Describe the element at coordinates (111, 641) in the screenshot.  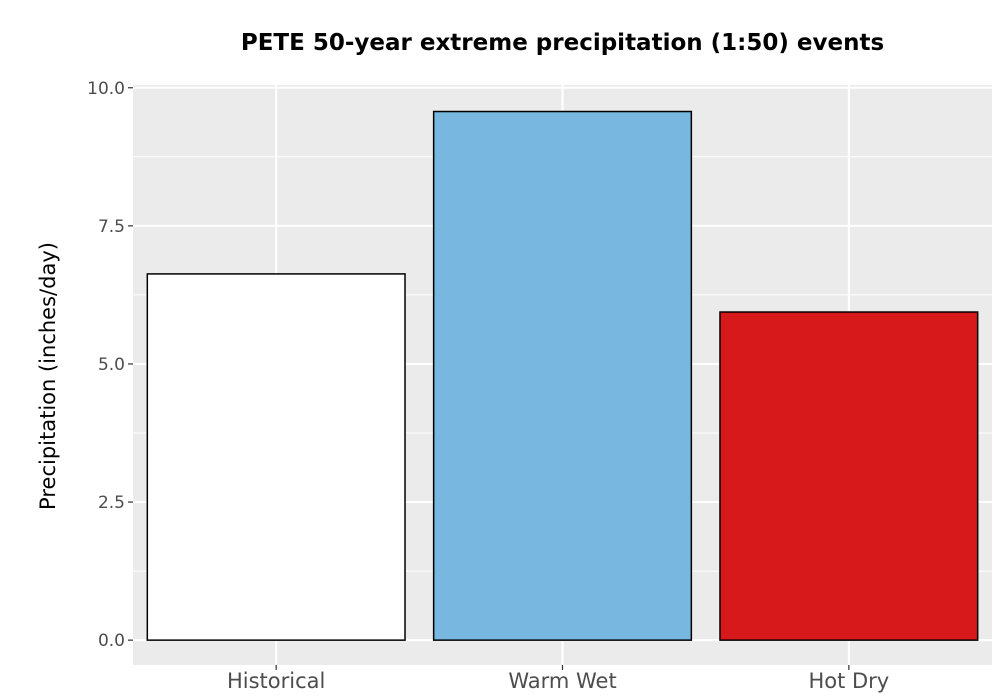
I see `y-tick-label: 0.0` at that location.